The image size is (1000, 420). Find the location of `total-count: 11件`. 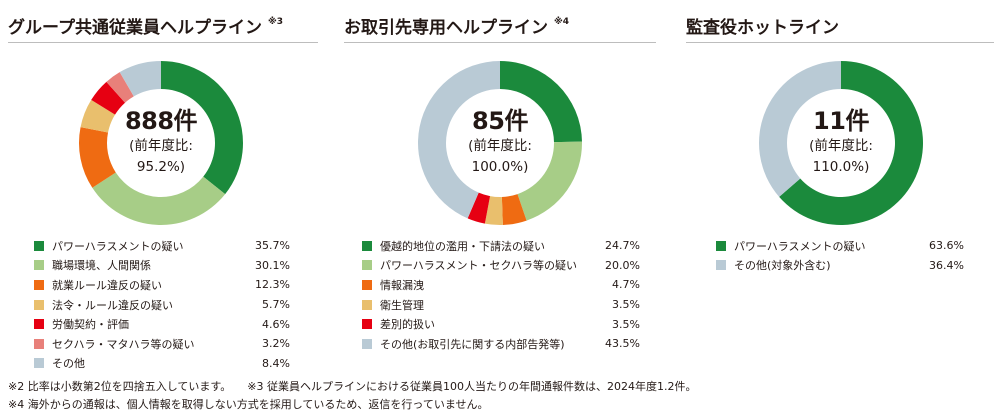

total-count: 11件 is located at coordinates (841, 121).